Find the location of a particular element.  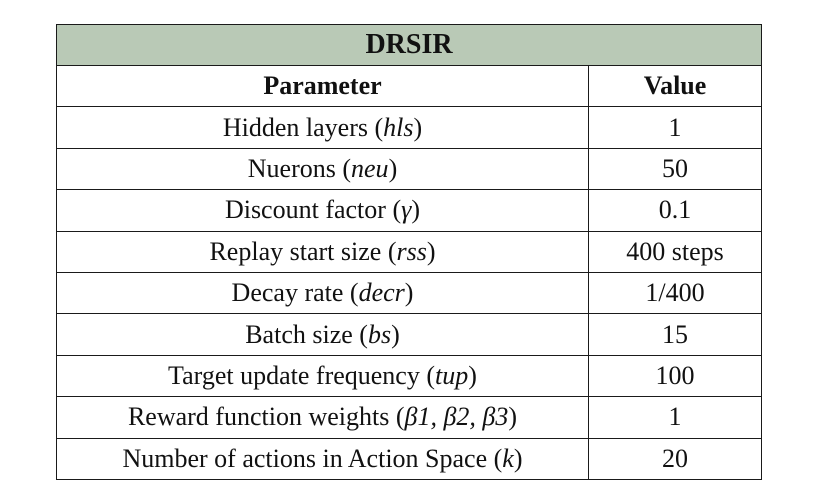

table-row: Hidden layers (hls) 1 is located at coordinates (409, 127).